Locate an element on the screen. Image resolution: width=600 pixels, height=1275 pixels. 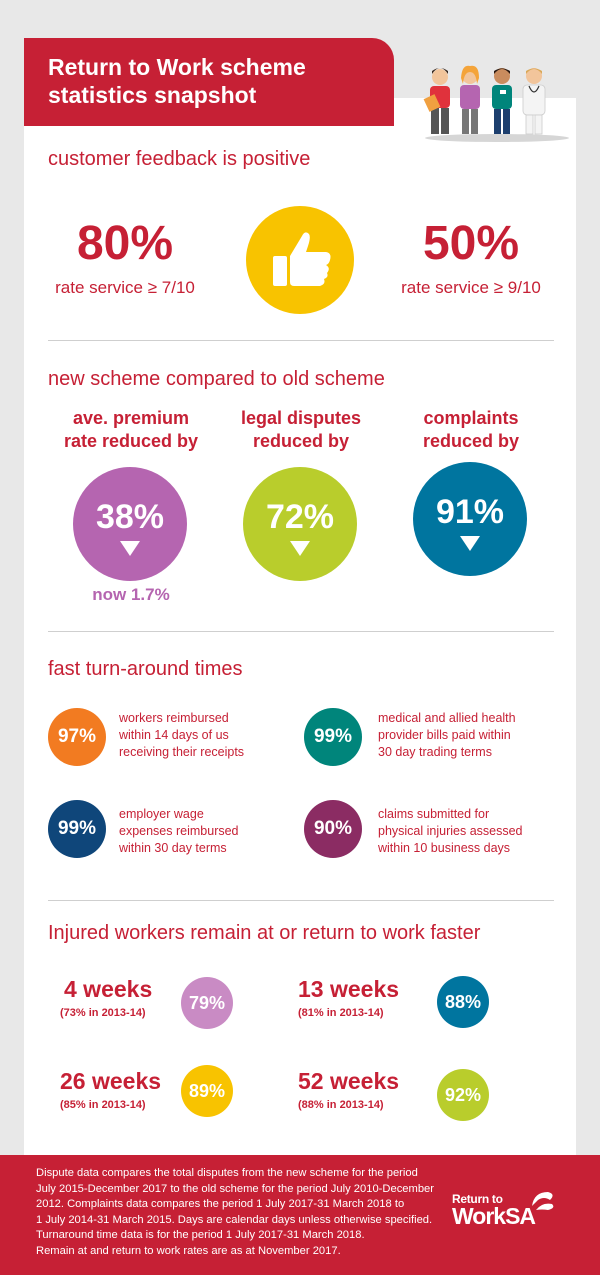
premium-label: ave. premium rate reduced by is located at coordinates (131, 430).